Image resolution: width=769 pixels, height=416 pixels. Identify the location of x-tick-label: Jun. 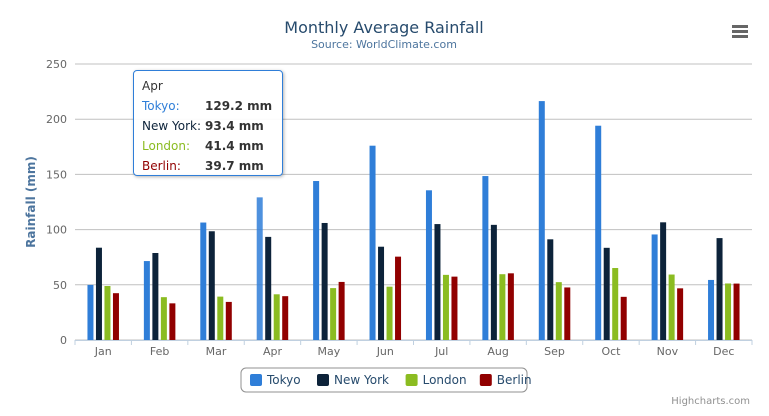
(385, 351).